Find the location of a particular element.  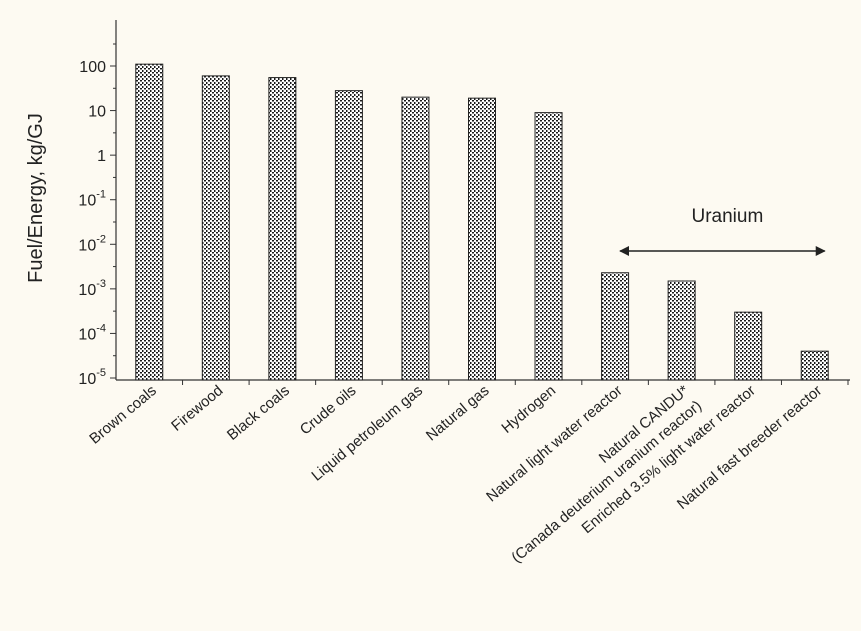

y-tick-label: 100 is located at coordinates (92, 67).